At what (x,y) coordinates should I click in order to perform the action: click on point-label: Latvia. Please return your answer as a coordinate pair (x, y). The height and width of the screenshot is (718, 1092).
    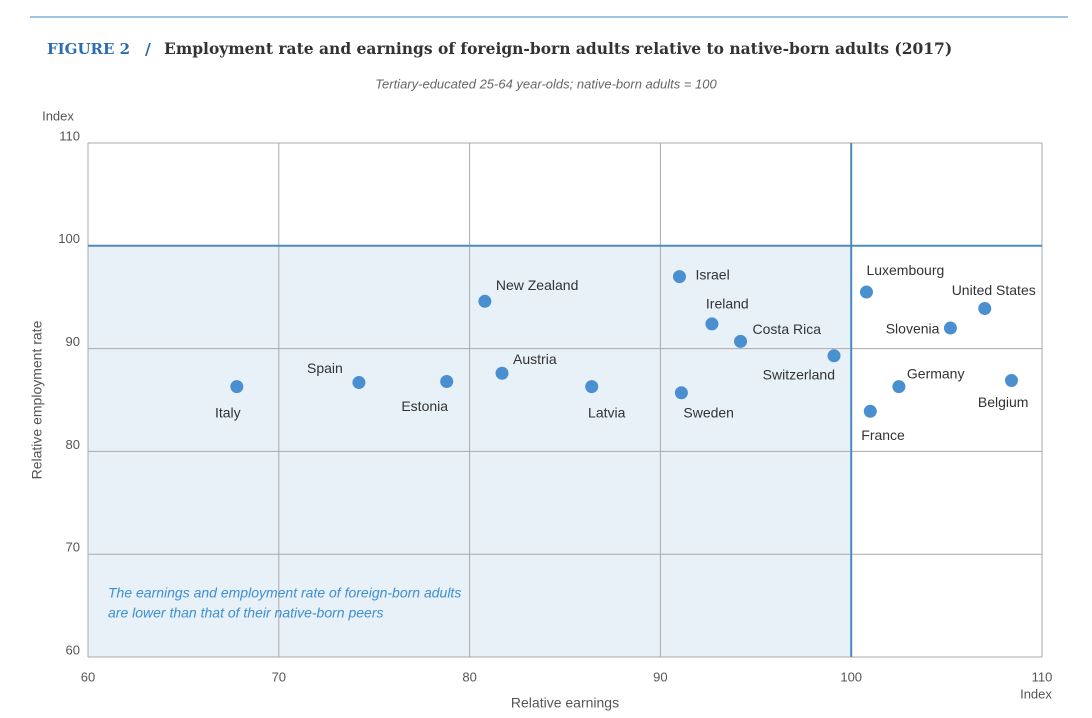
    Looking at the image, I should click on (607, 412).